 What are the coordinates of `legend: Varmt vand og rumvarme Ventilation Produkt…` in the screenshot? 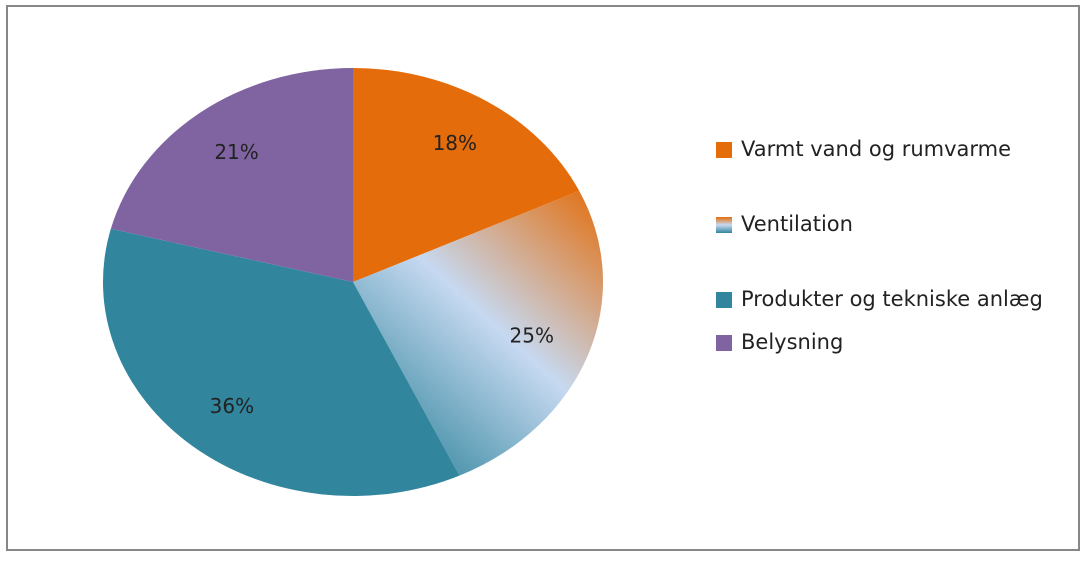 It's located at (881, 268).